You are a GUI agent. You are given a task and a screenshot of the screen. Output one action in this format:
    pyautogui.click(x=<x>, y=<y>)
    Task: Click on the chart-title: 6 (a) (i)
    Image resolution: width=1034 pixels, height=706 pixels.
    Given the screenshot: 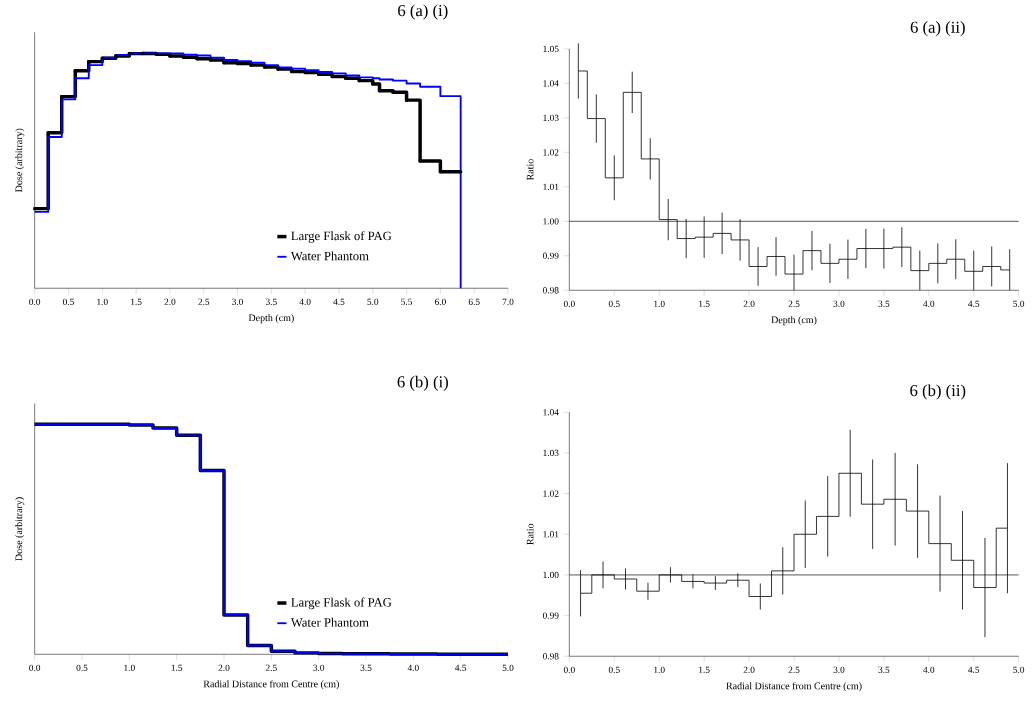 What is the action you would take?
    pyautogui.click(x=423, y=12)
    